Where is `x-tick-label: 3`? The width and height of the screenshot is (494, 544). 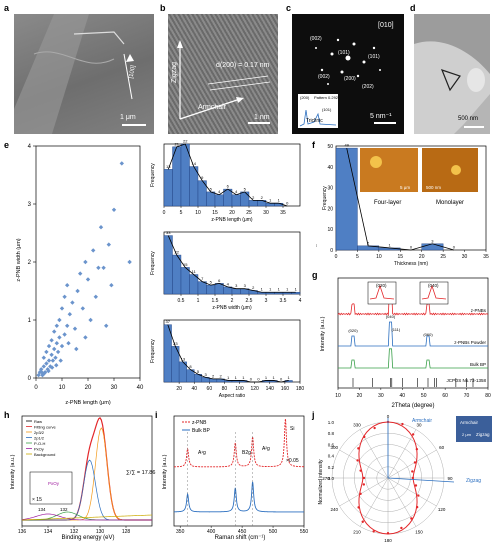 x-tick-label: 3 is located at coordinates (266, 301).